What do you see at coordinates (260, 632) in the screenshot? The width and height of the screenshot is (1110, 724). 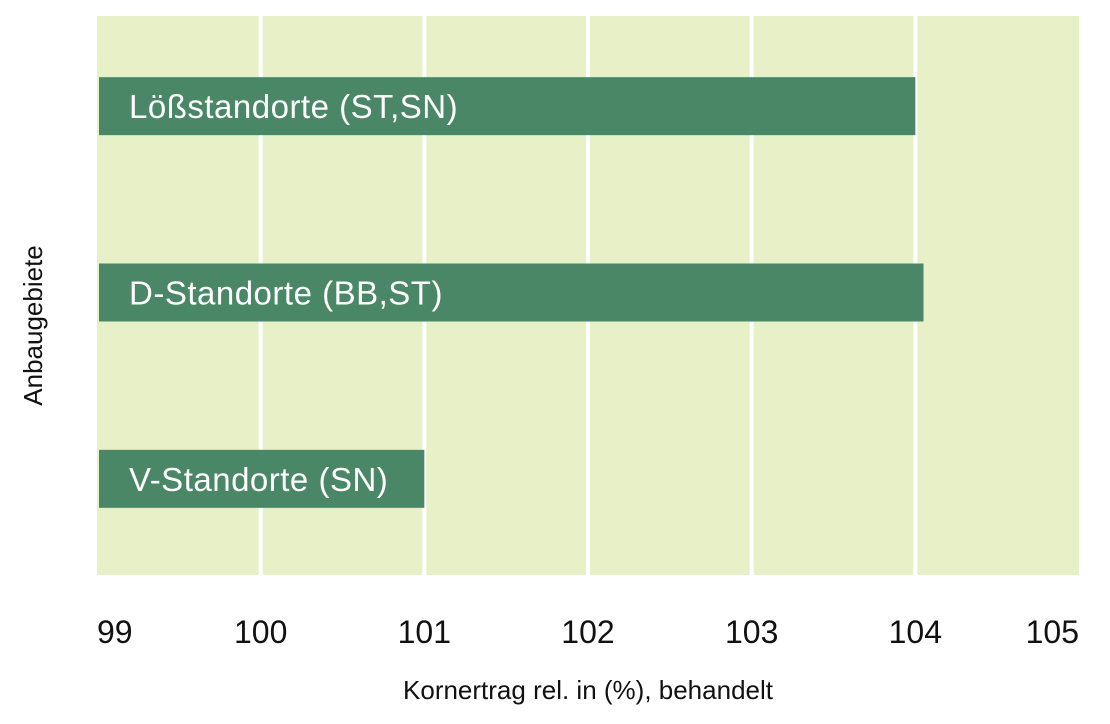 I see `x-tick-label-100: 100` at bounding box center [260, 632].